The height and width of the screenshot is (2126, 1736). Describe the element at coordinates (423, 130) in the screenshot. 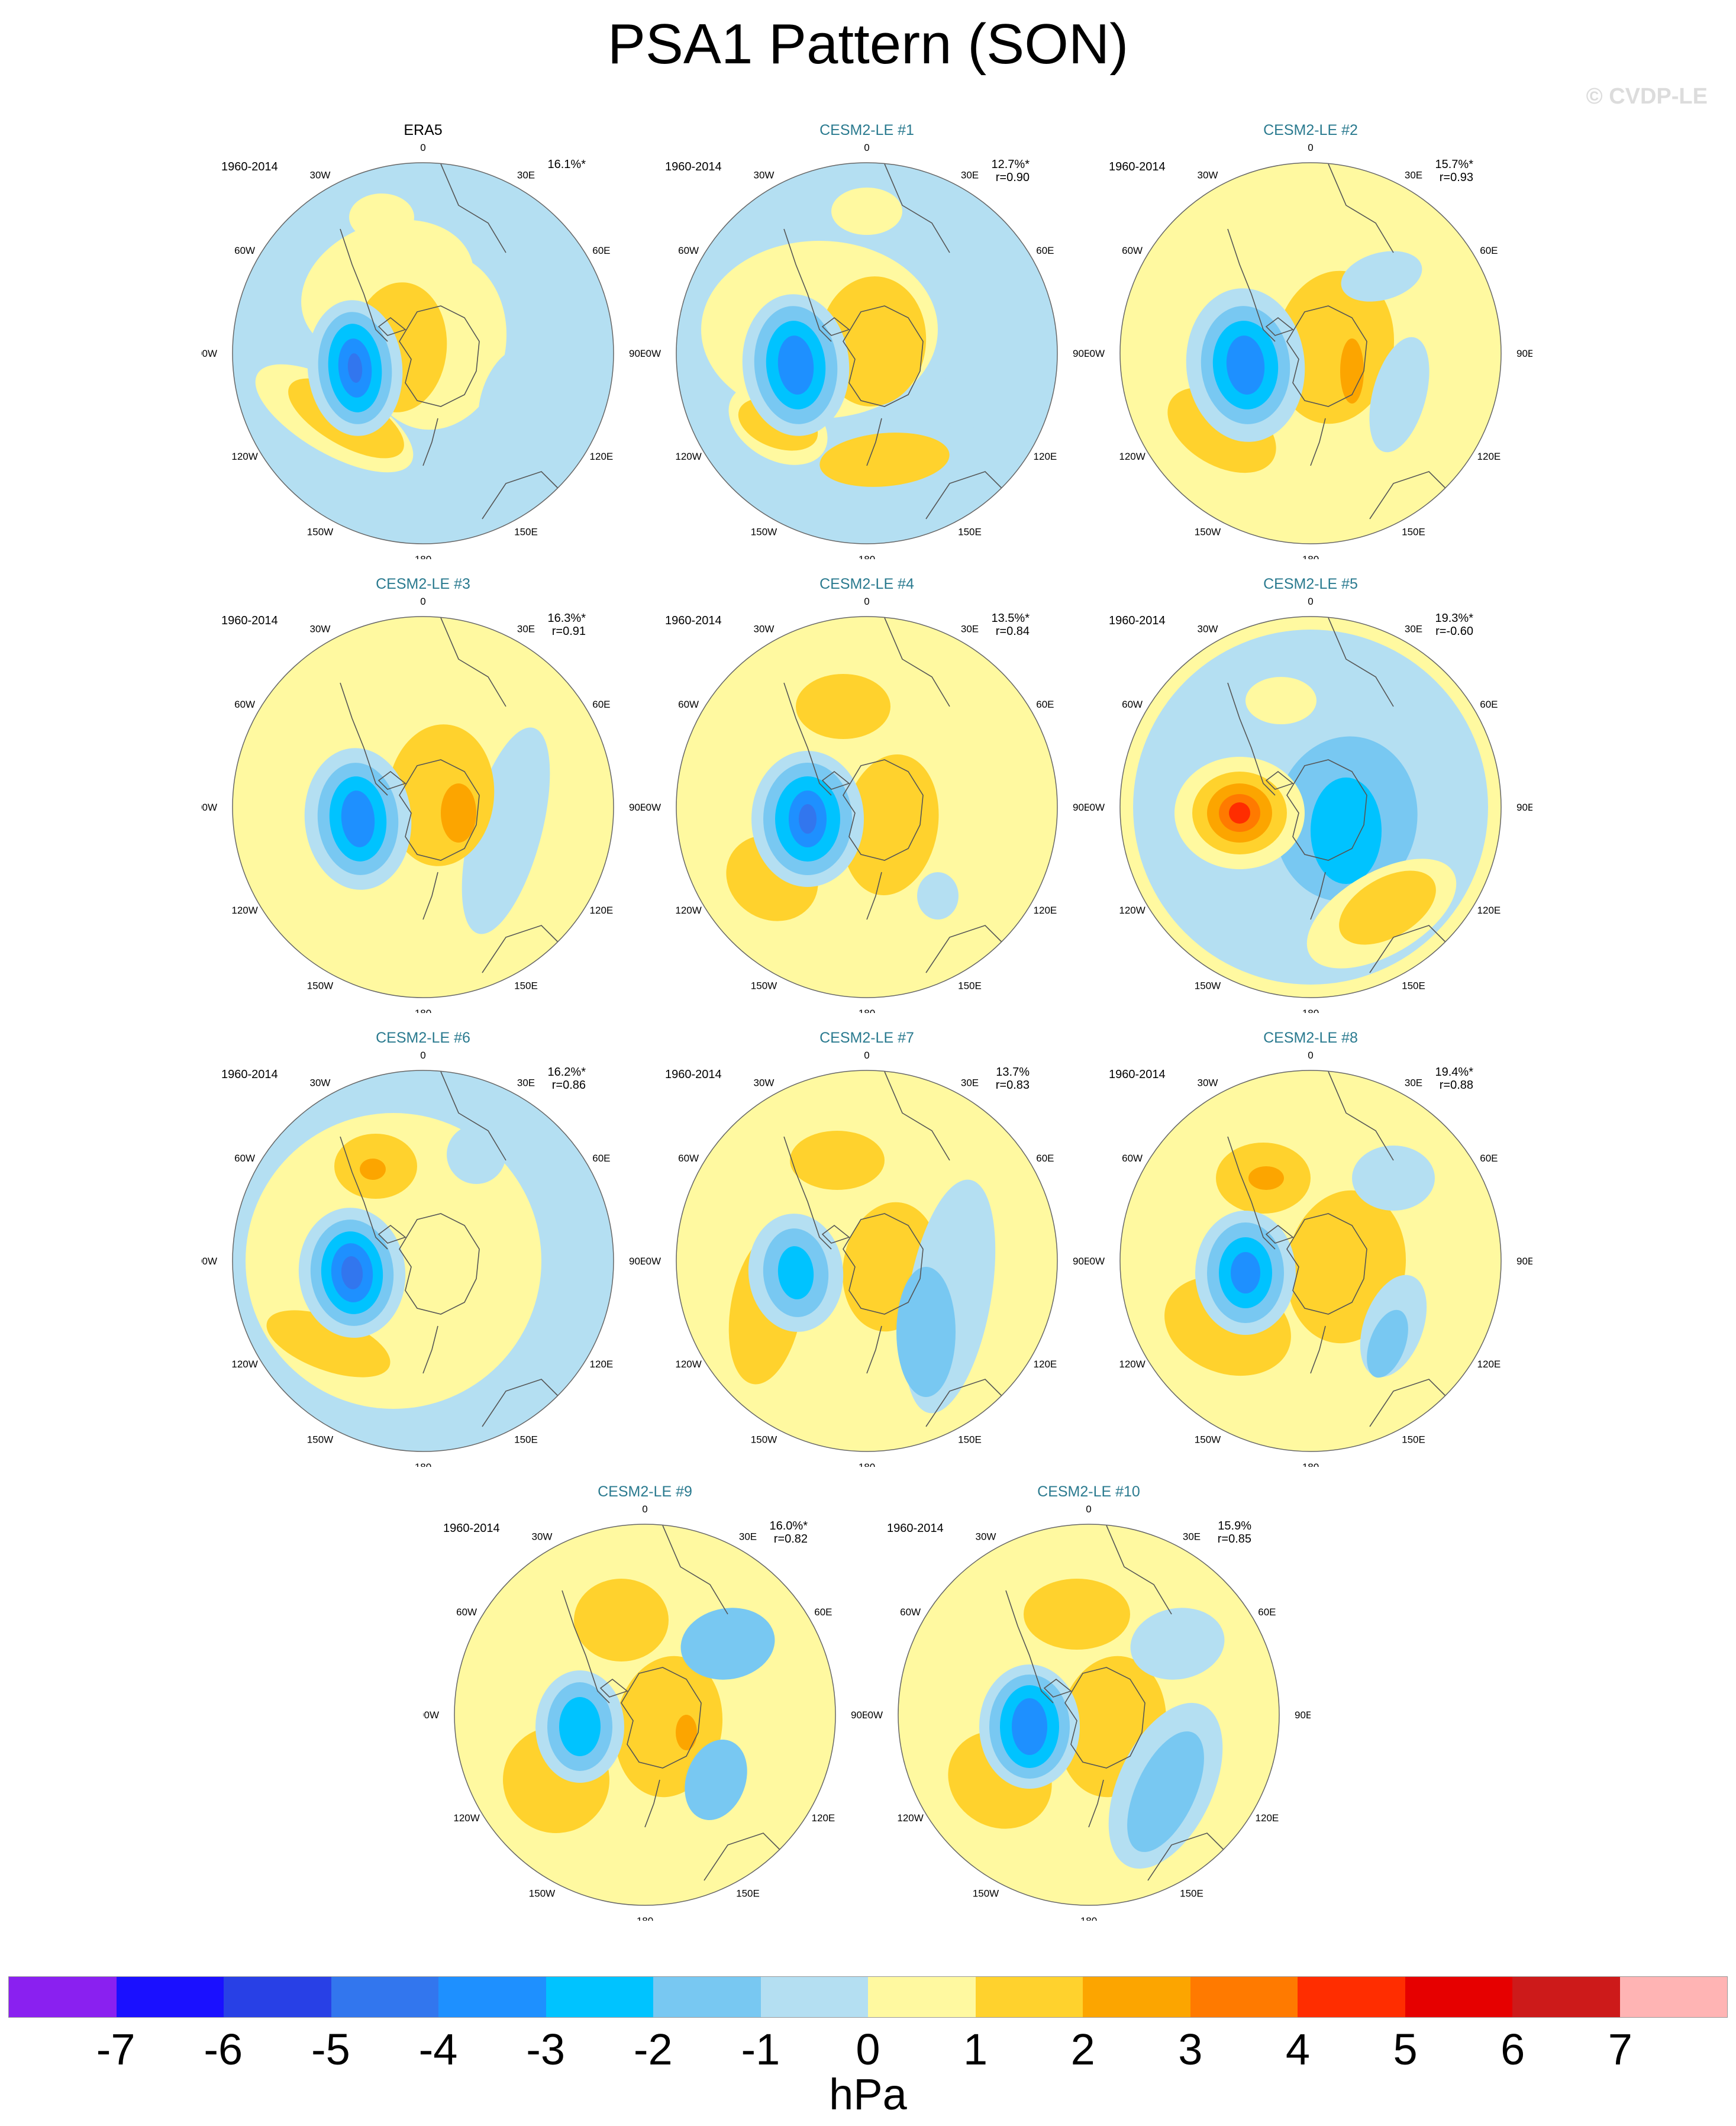

I see `panel-title: ERA5` at that location.